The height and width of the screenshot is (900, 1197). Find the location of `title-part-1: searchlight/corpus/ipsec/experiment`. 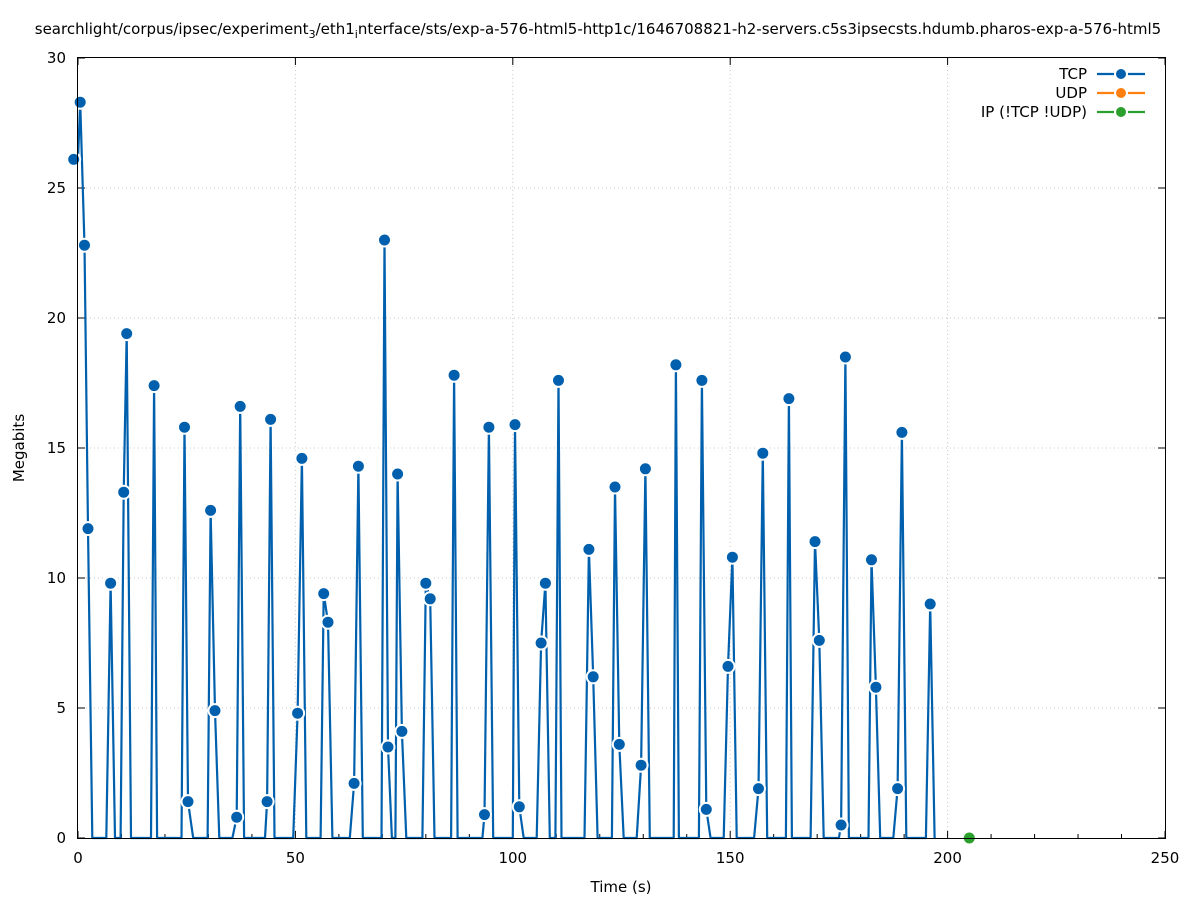

title-part-1: searchlight/corpus/ipsec/experiment is located at coordinates (172, 29).